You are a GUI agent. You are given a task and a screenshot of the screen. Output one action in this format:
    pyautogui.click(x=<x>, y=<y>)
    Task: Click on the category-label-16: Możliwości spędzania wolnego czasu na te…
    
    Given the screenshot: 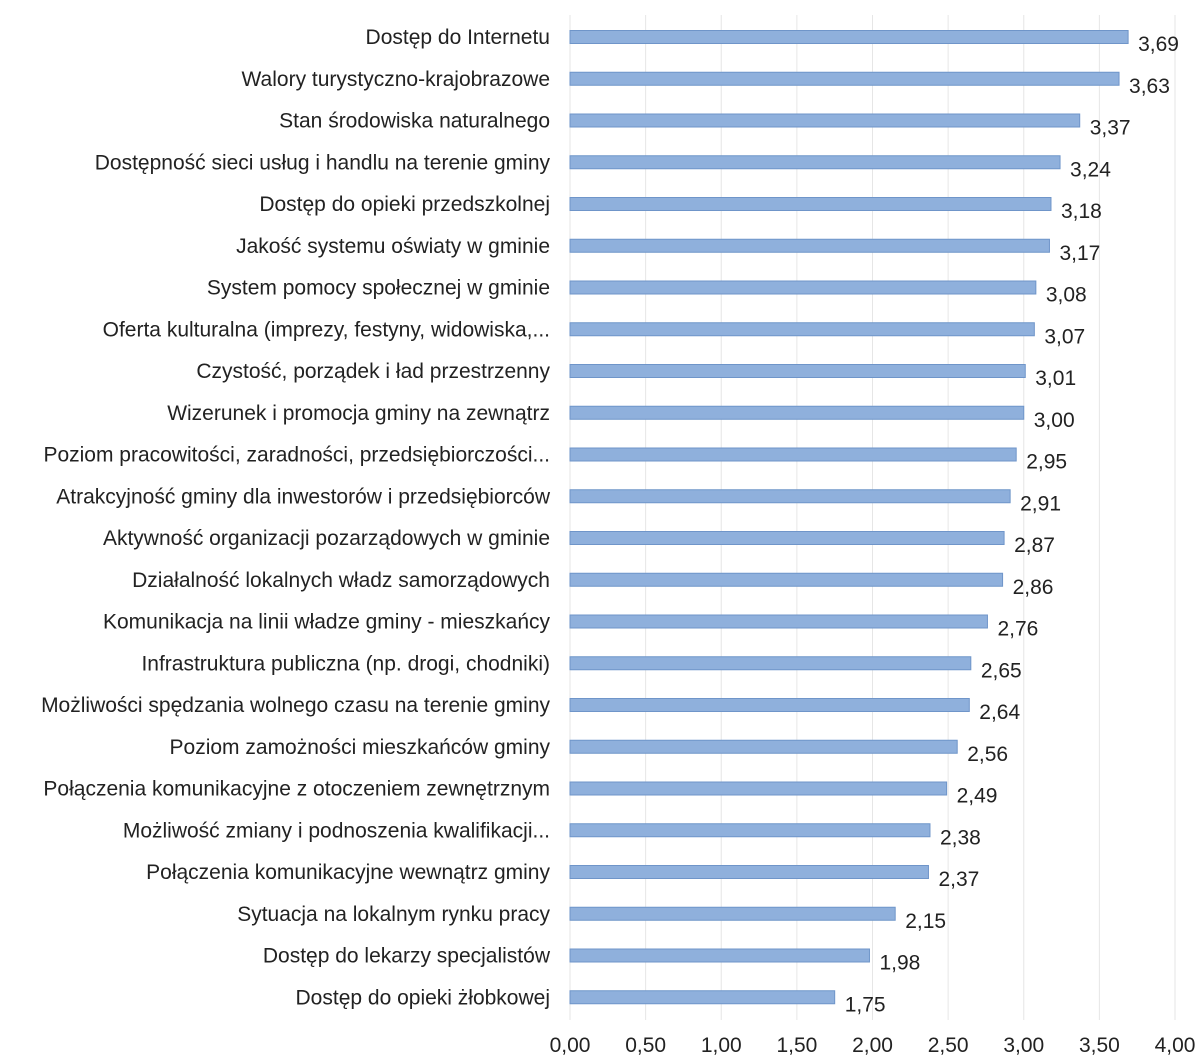 What is the action you would take?
    pyautogui.click(x=295, y=705)
    